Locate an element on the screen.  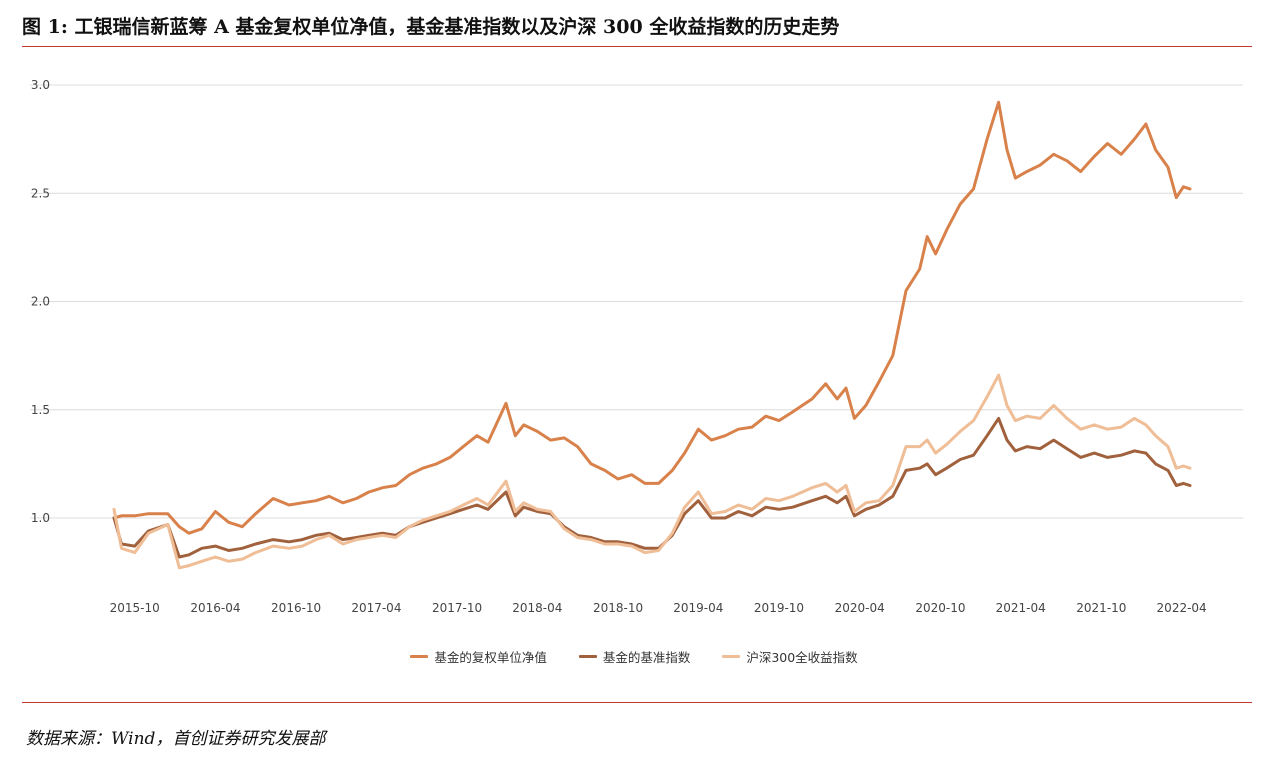
y-tick-label: 2.5 is located at coordinates (40, 193).